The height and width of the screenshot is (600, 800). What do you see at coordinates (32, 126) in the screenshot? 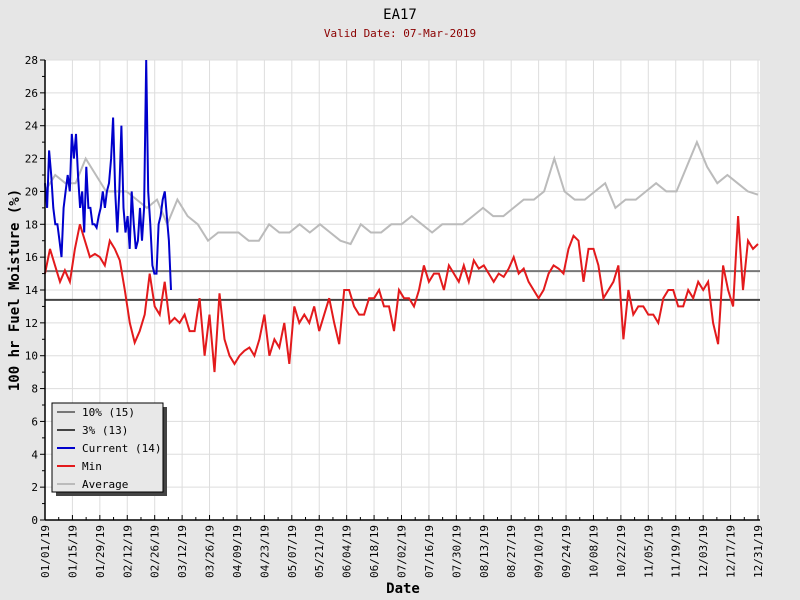
I see `y-tick-label: 24` at bounding box center [32, 126].